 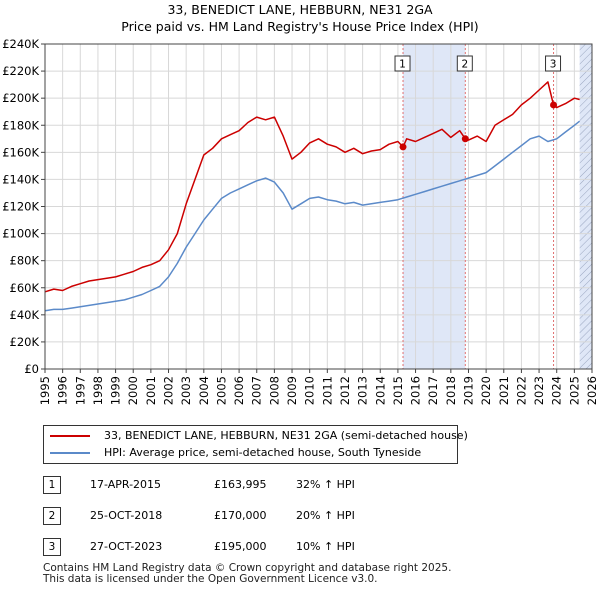 What do you see at coordinates (70, 453) in the screenshot?
I see `hpi-line-swatch` at bounding box center [70, 453].